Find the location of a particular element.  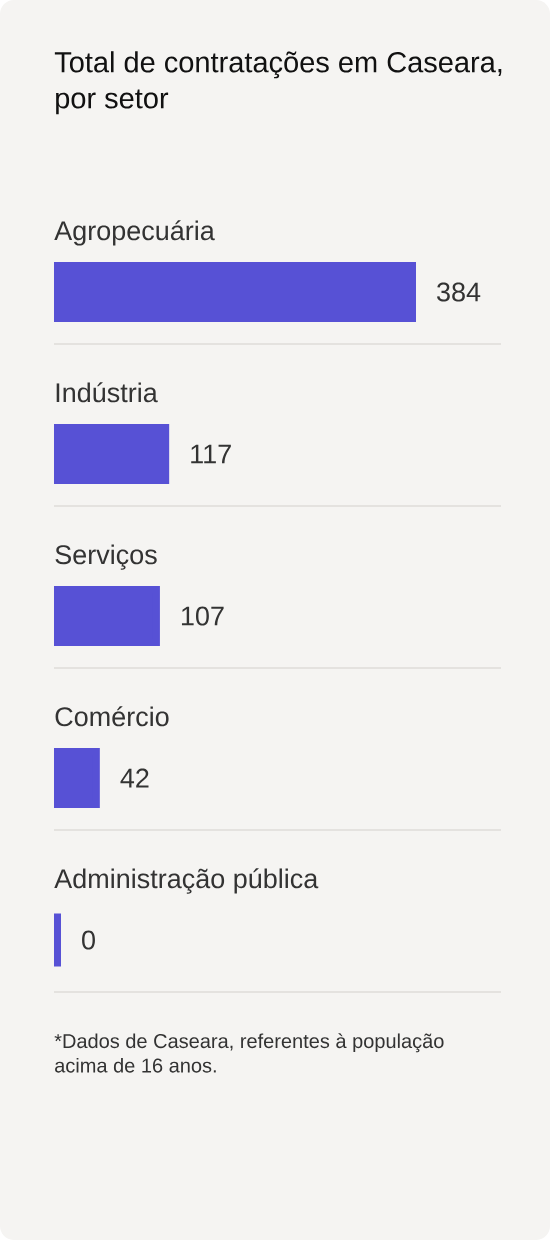

y-tick-label: Agropecuária is located at coordinates (134, 233).